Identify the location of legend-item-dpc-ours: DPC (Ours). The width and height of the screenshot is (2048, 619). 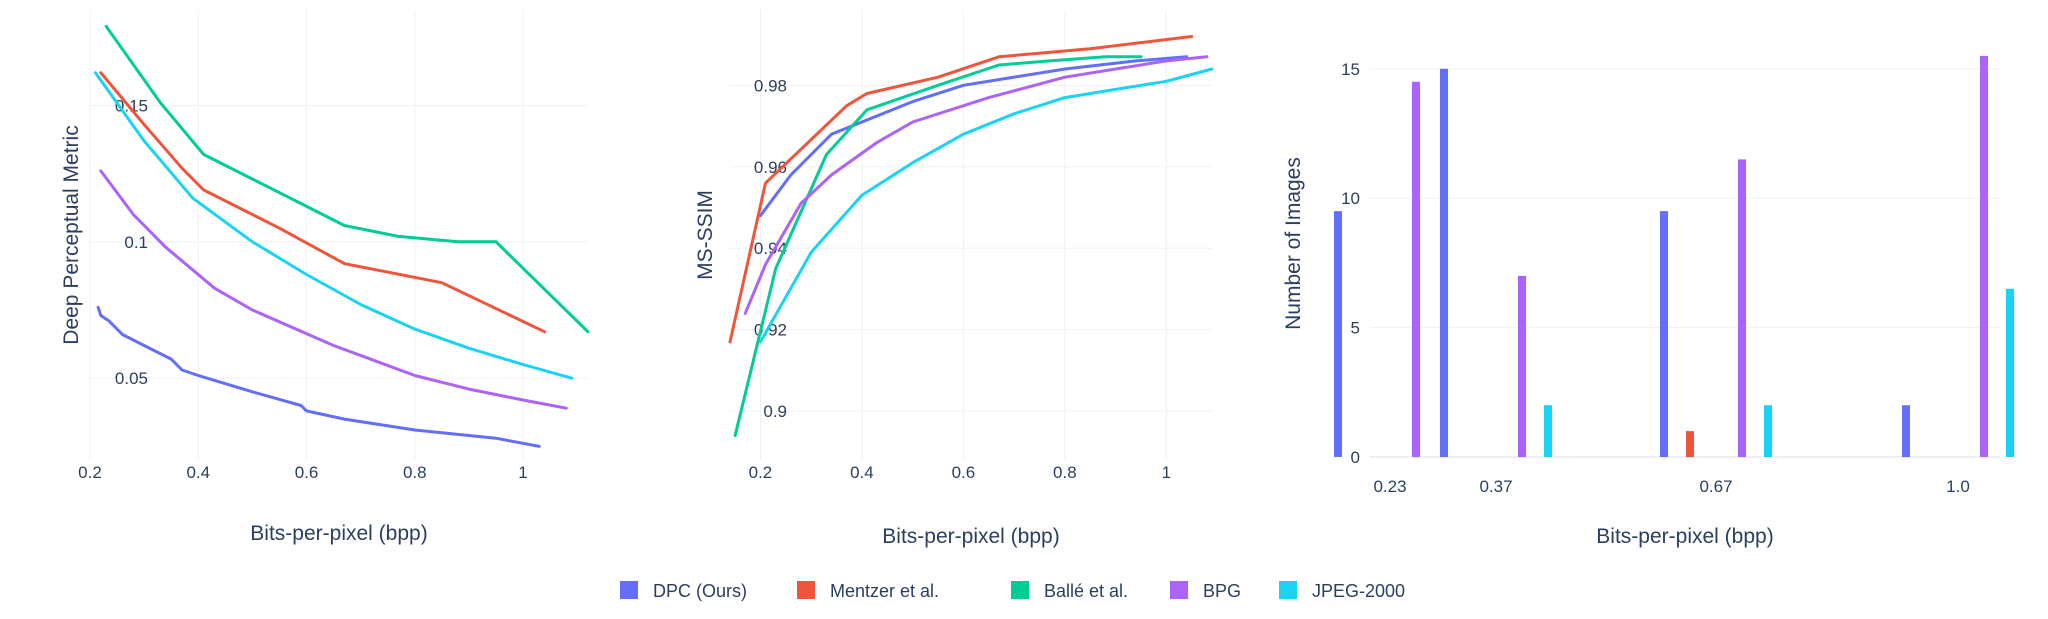
(683, 591).